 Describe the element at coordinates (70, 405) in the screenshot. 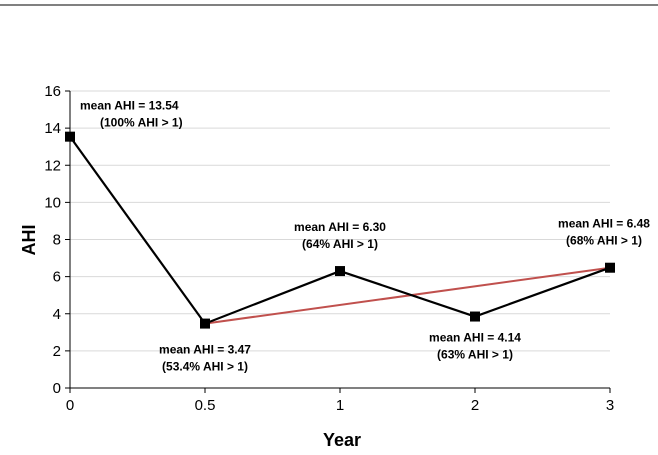

I see `x-tick-label: 0` at that location.